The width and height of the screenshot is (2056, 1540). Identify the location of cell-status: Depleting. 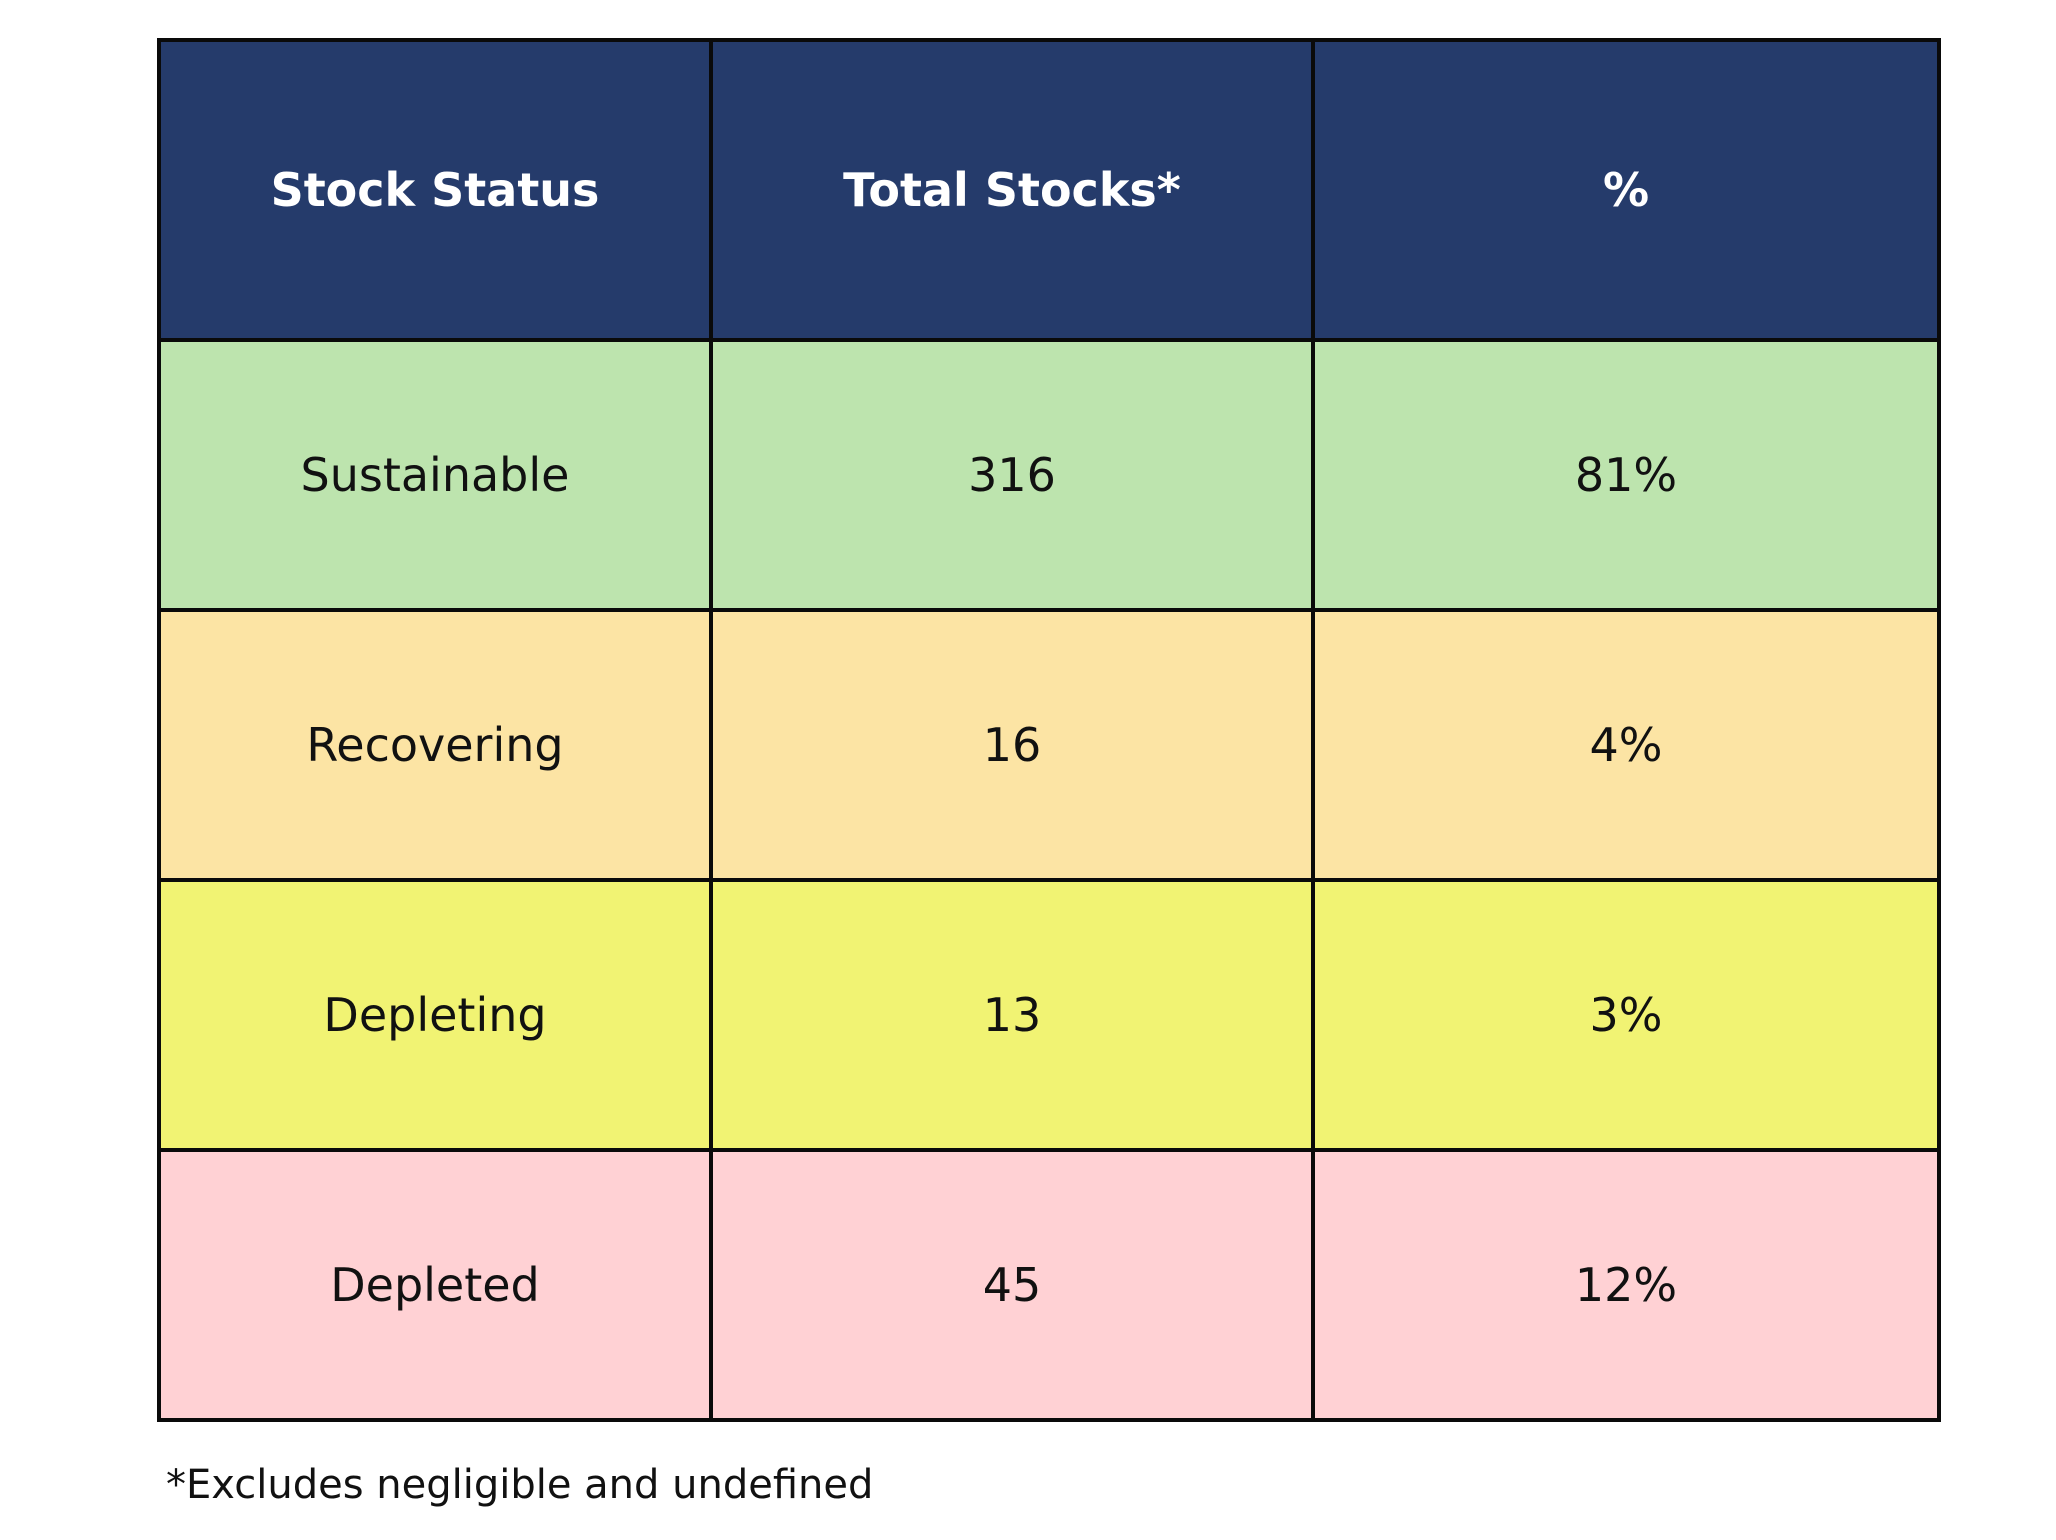
(435, 1015).